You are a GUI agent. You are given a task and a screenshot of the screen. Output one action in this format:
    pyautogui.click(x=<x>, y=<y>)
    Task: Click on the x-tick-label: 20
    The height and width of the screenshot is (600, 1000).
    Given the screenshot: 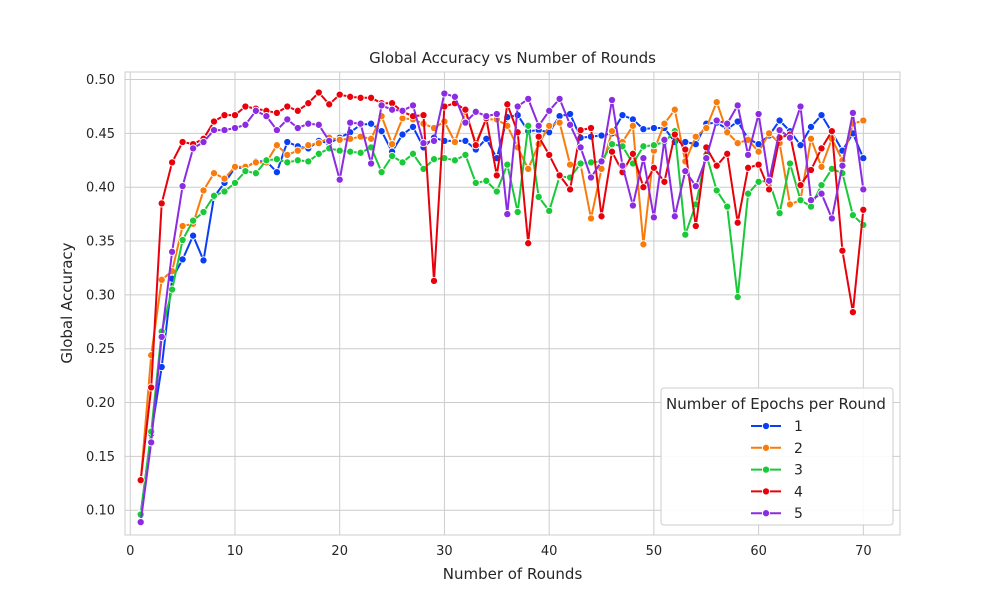 What is the action you would take?
    pyautogui.click(x=339, y=551)
    